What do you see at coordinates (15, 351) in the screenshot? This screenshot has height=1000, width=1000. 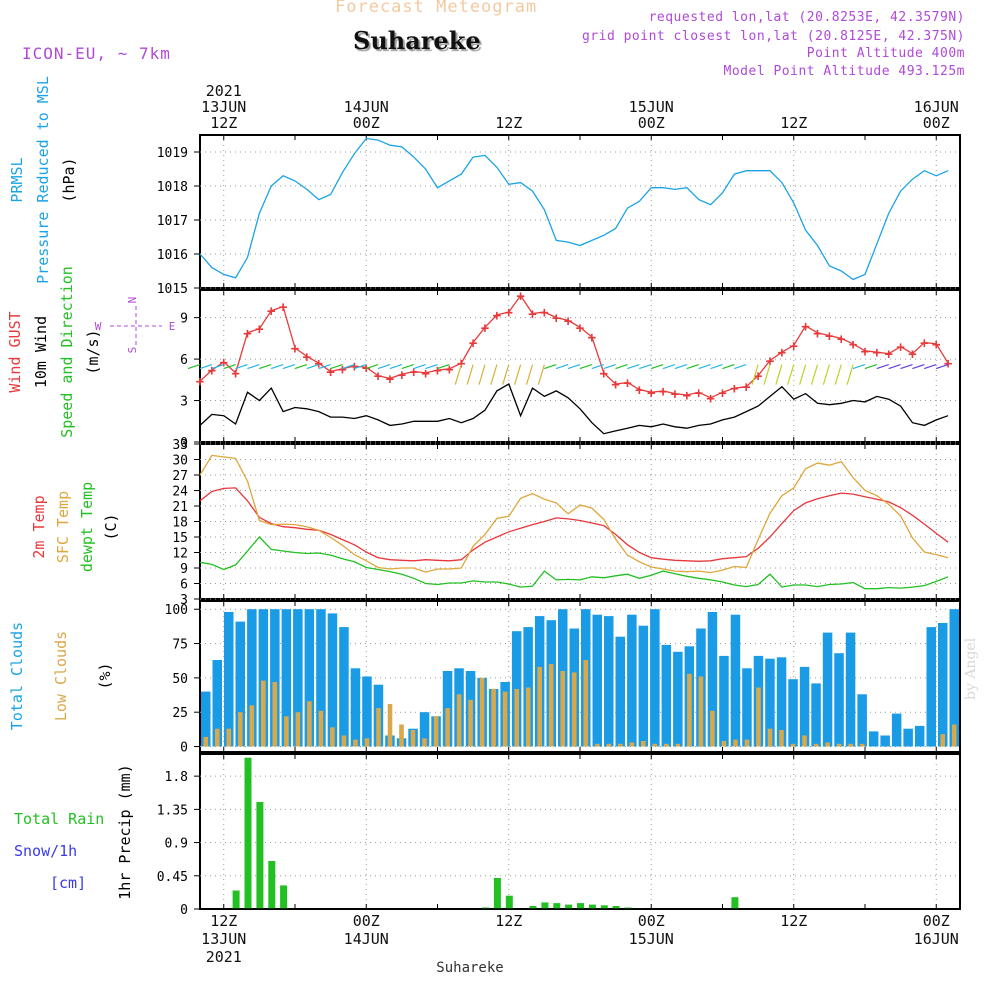 I see `wind-side-label: Wind GUST` at bounding box center [15, 351].